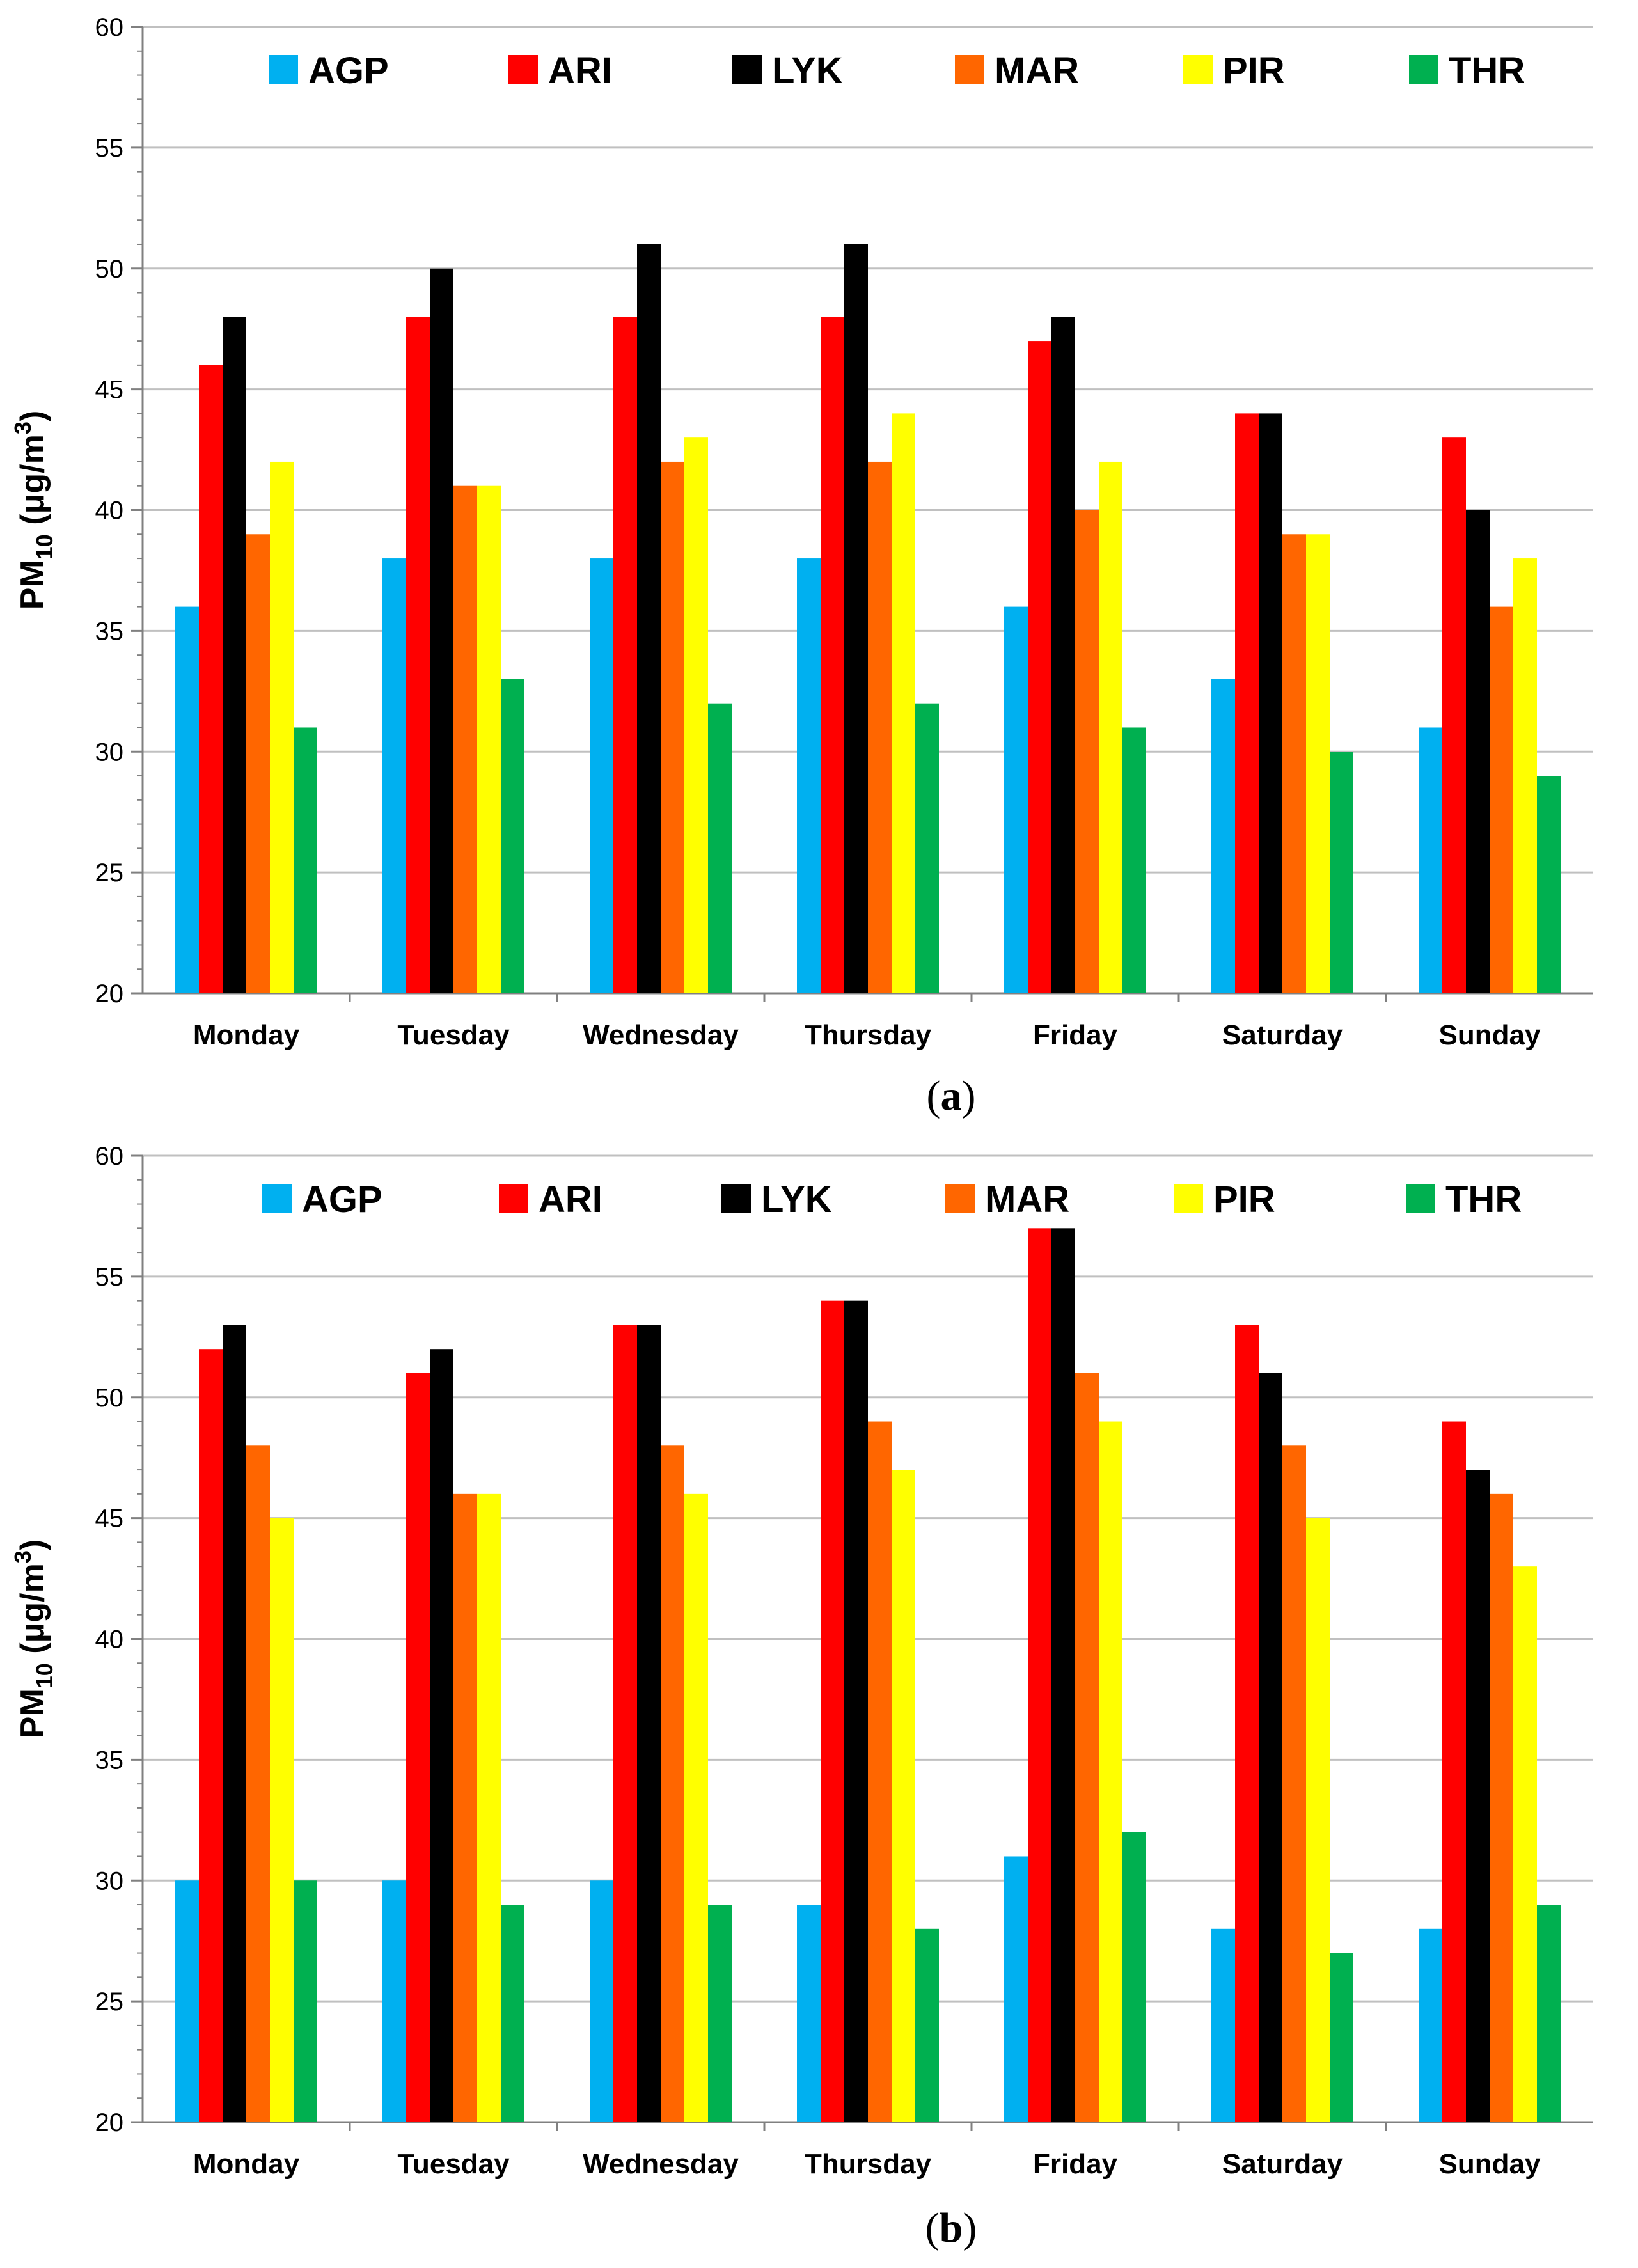  I want to click on y-tick-label: 55, so click(110, 1277).